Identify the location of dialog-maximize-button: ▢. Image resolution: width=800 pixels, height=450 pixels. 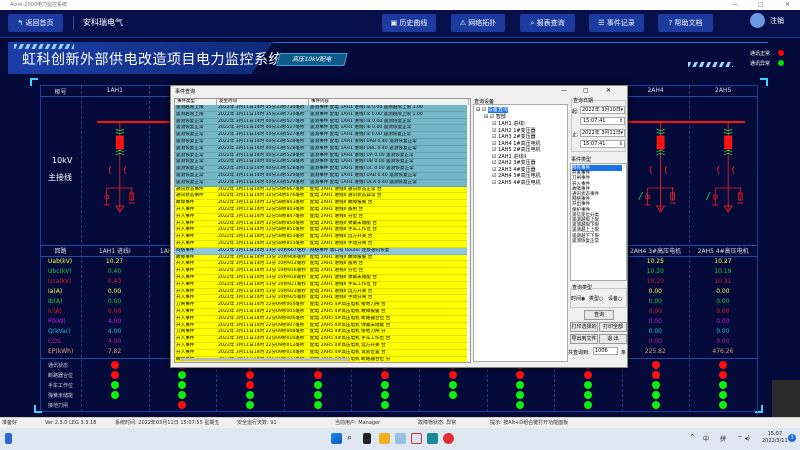
(586, 90).